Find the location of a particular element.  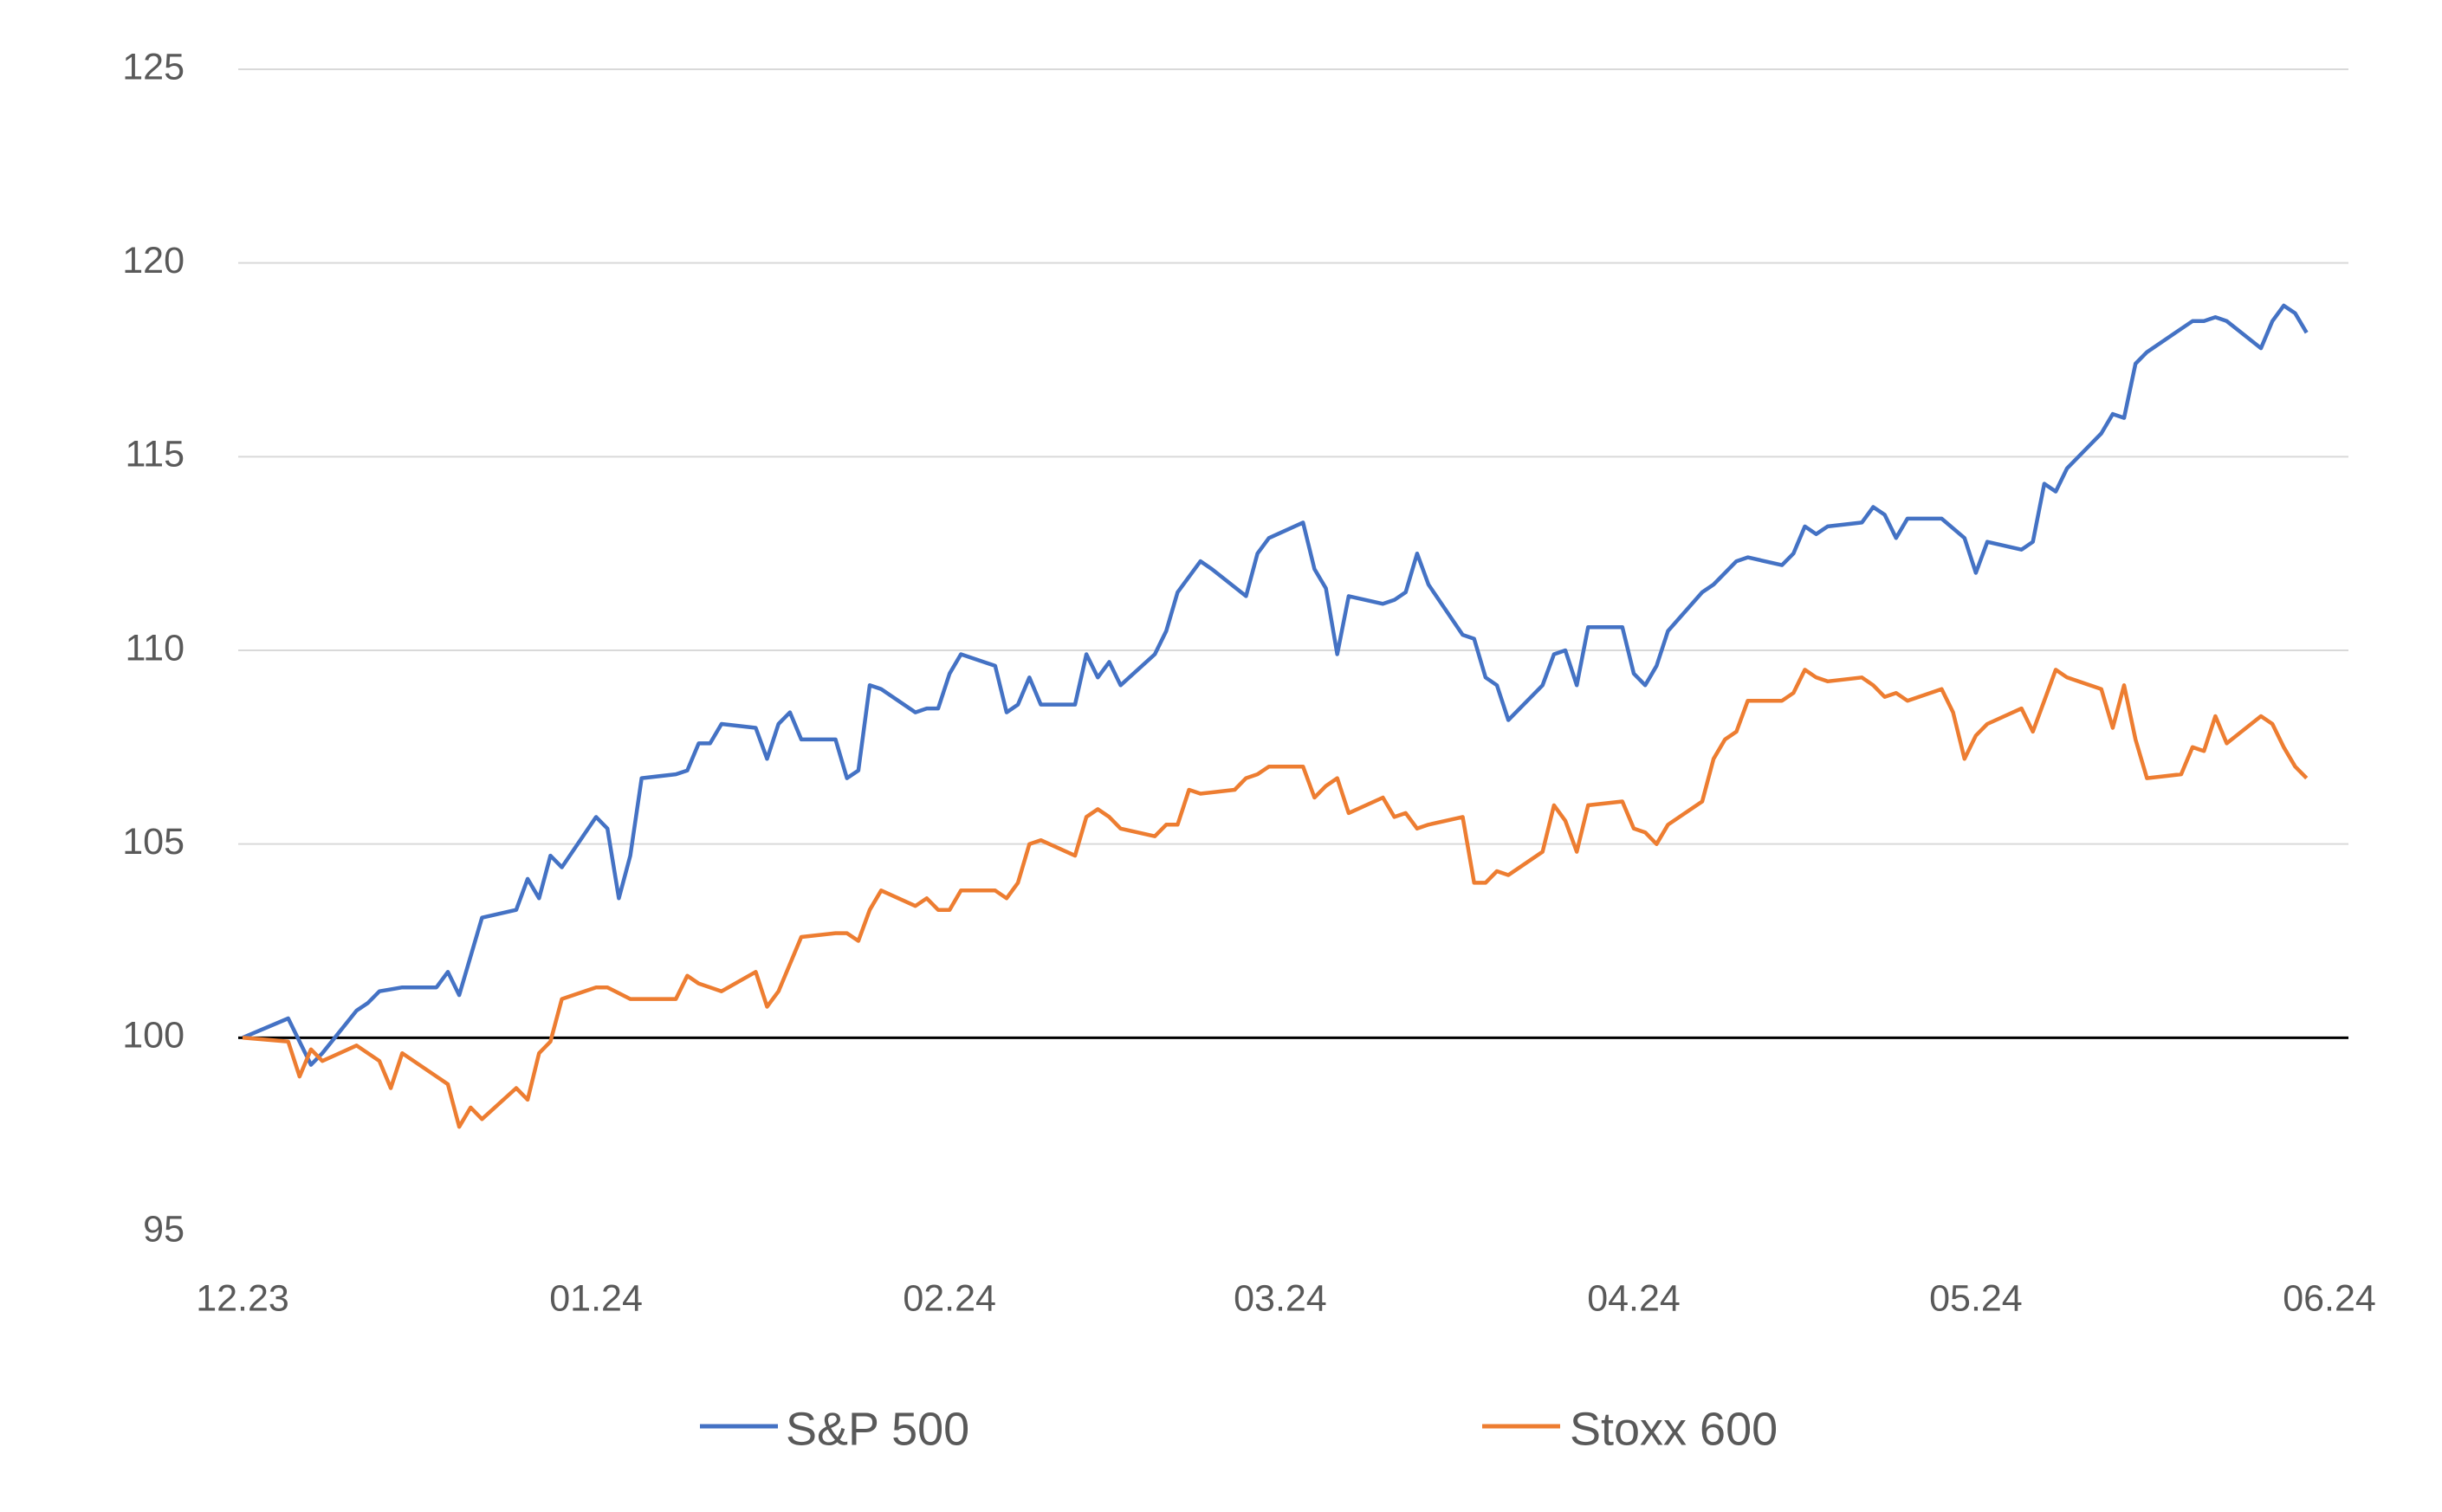

y-tick-label: 110 is located at coordinates (155, 648).